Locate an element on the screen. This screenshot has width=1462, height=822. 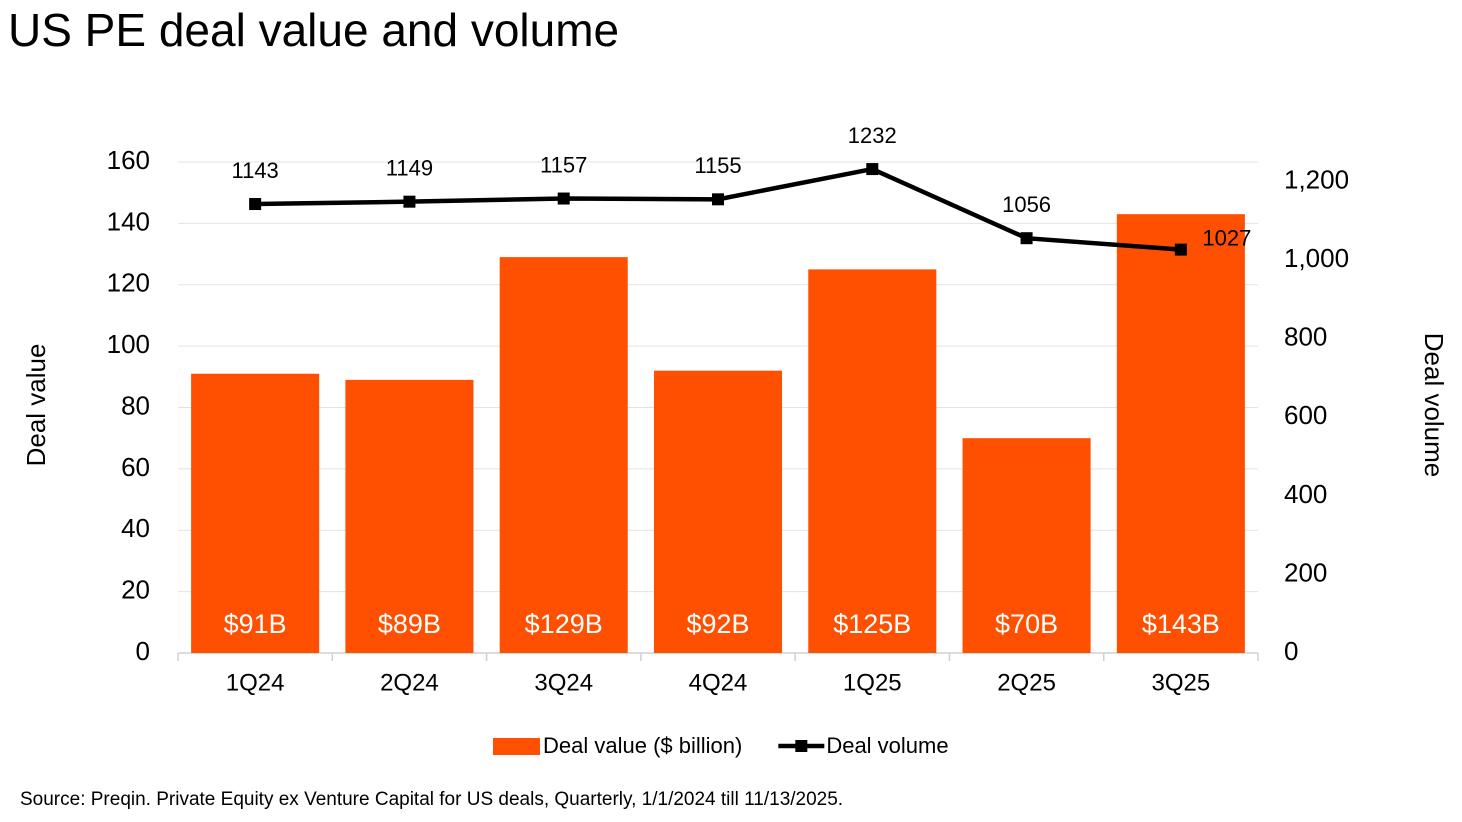
line-value-label: 1157 is located at coordinates (563, 164).